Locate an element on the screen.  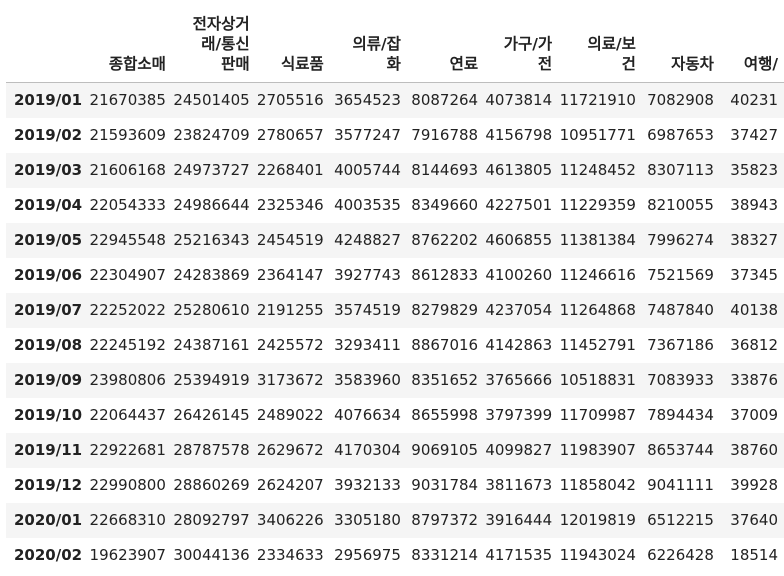
column-header-label: 전자상거 래/통신 판매 is located at coordinates (221, 44).